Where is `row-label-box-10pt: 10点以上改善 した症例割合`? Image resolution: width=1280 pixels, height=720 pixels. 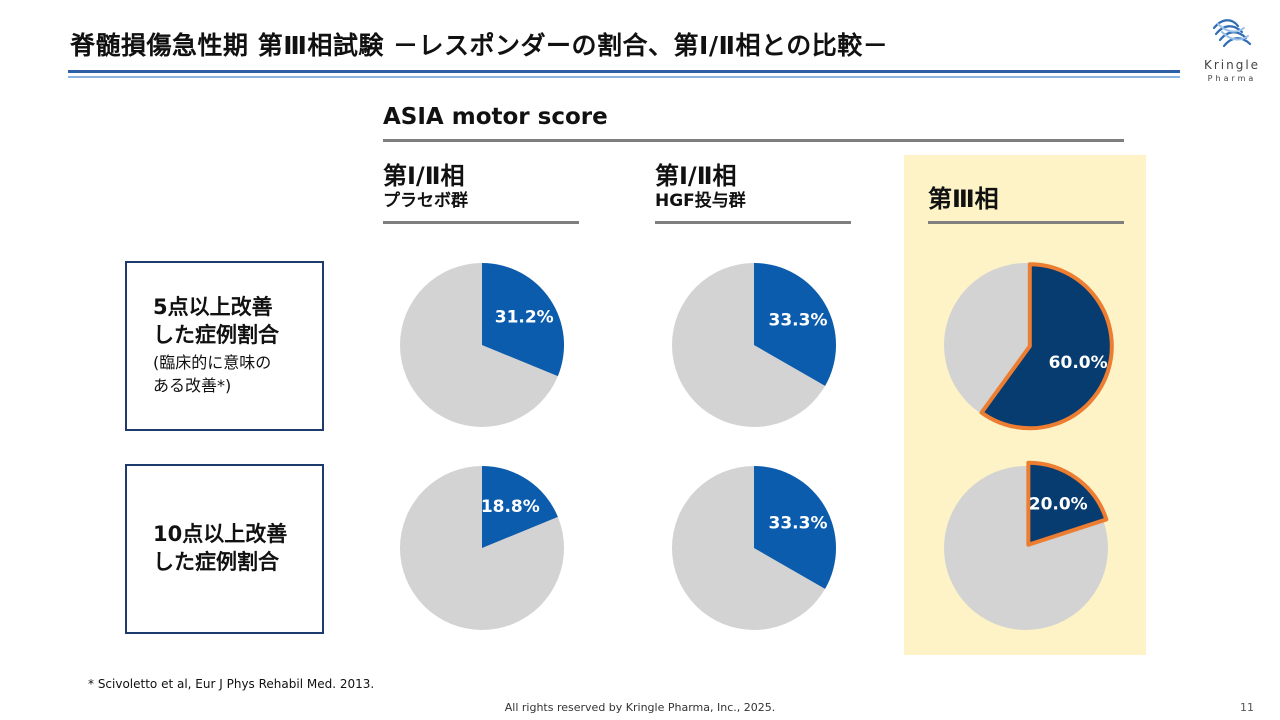
row-label-box-10pt: 10点以上改善 した症例割合 is located at coordinates (224, 549).